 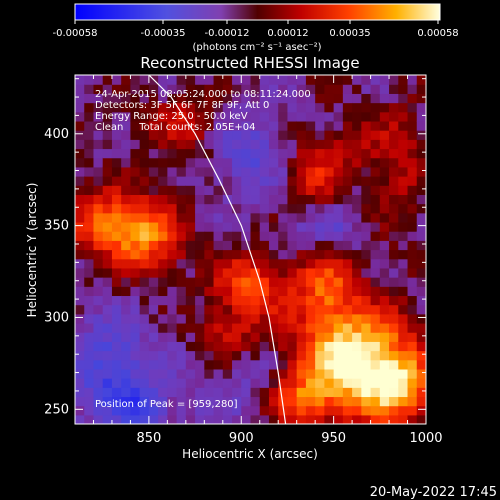 What do you see at coordinates (56, 409) in the screenshot?
I see `y-tick-label: 250` at bounding box center [56, 409].